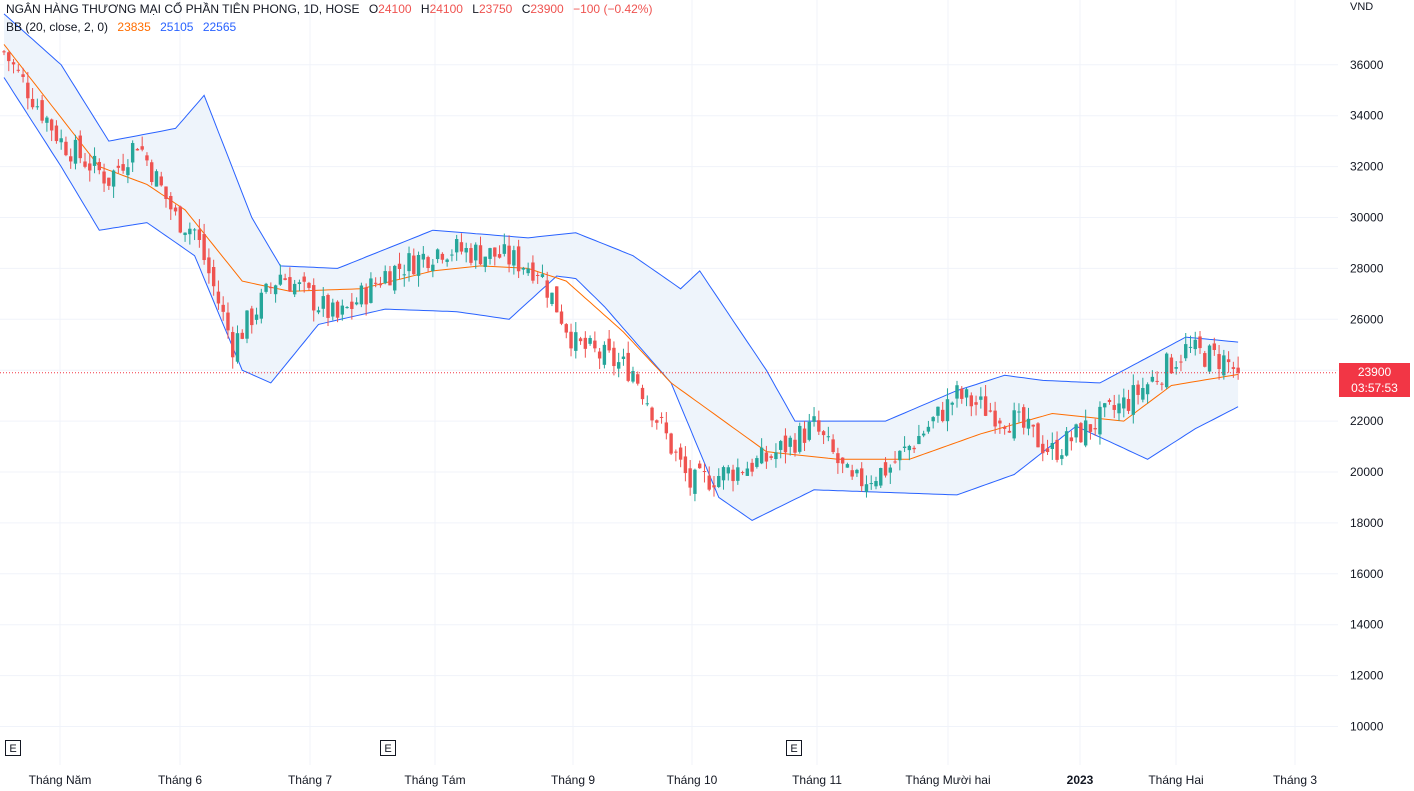  I want to click on high-number: 24100, so click(446, 9).